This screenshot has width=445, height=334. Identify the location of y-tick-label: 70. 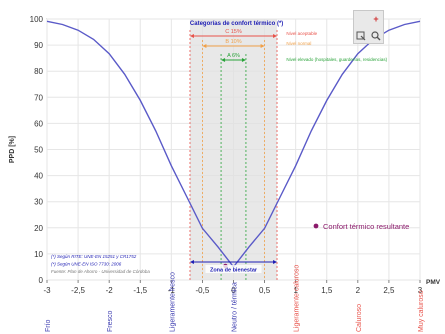
(38, 97).